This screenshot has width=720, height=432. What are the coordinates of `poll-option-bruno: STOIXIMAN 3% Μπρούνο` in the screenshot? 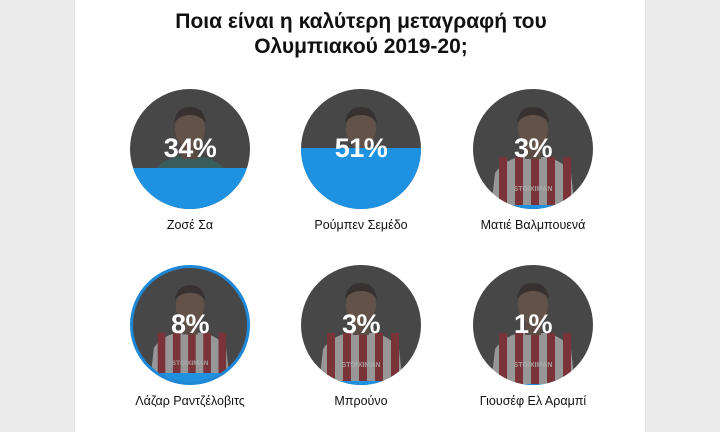 It's located at (361, 345).